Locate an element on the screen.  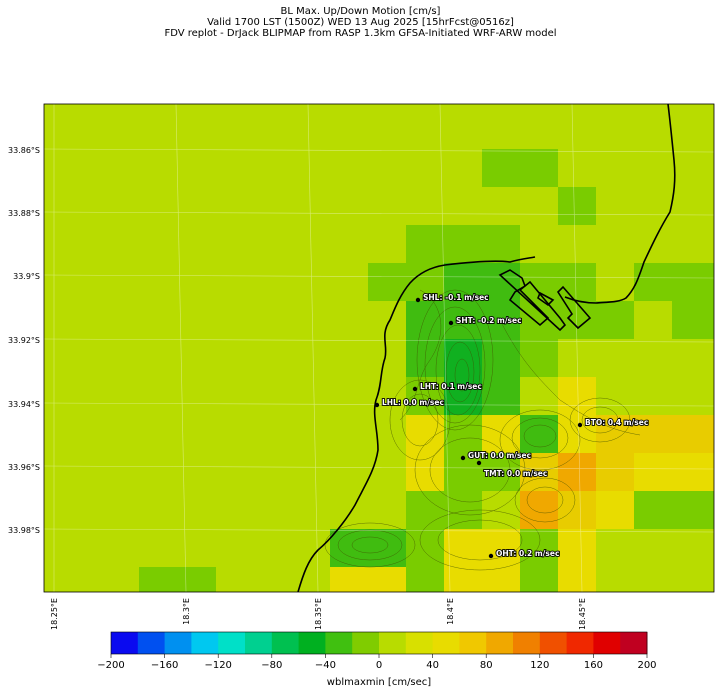
map-title-line-1: BL Max. Up/Down Motion [cm/s] is located at coordinates (360, 11).